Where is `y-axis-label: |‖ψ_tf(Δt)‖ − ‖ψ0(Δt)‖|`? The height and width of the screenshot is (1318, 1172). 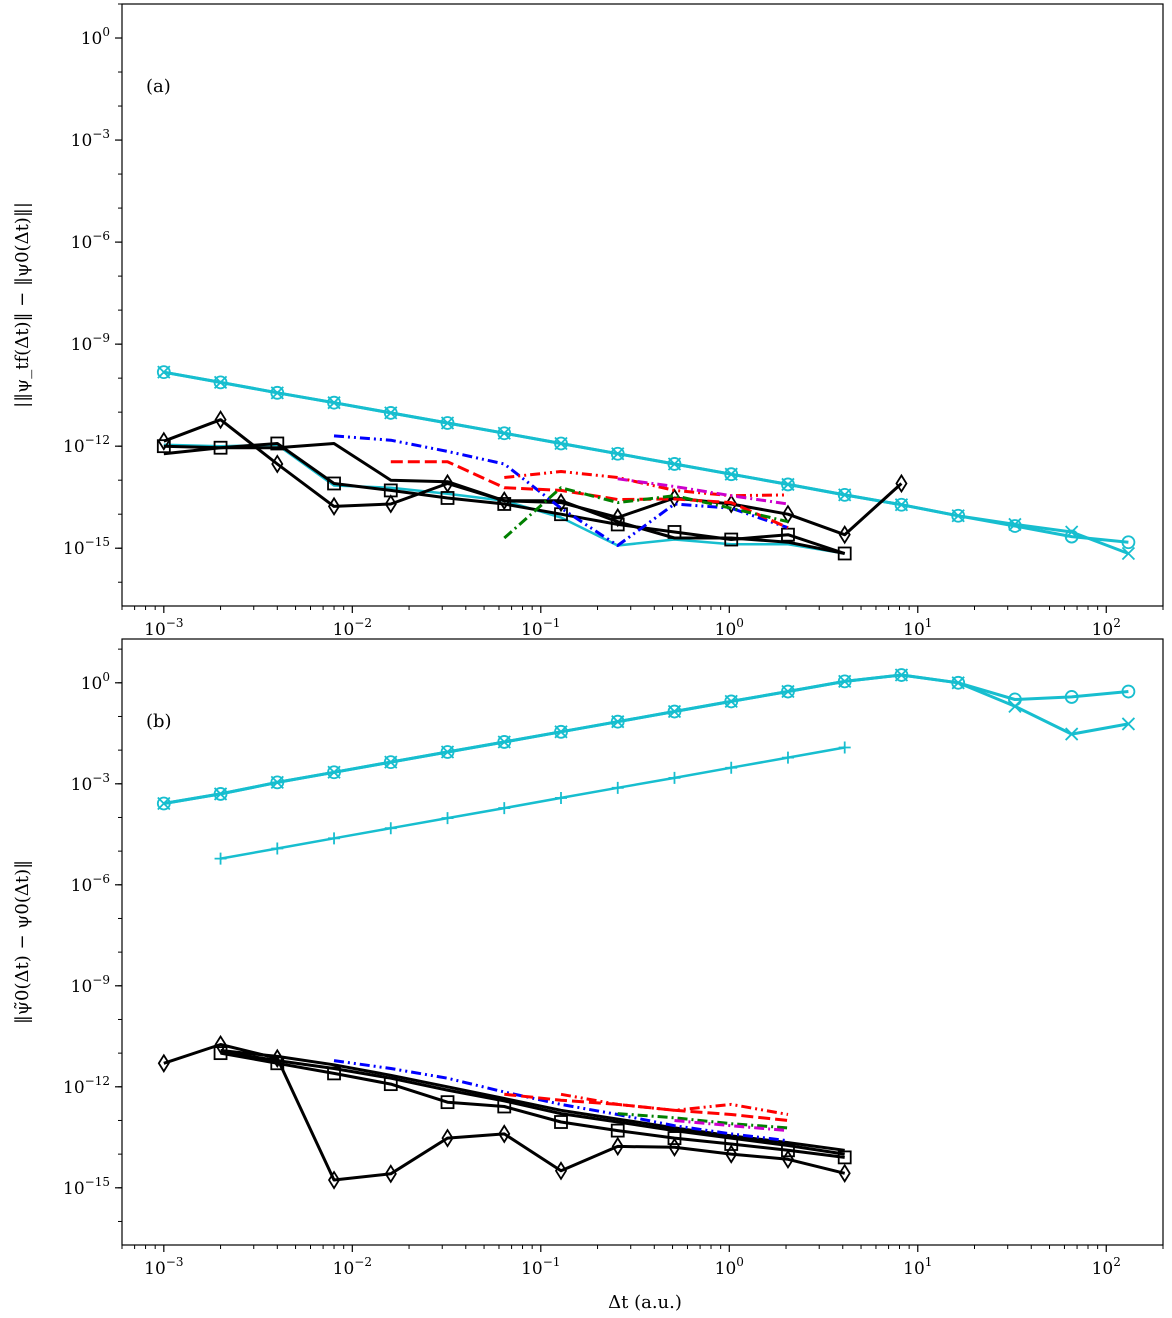 y-axis-label: |‖ψ_tf(Δt)‖ − ‖ψ0(Δt)‖| is located at coordinates (22, 305).